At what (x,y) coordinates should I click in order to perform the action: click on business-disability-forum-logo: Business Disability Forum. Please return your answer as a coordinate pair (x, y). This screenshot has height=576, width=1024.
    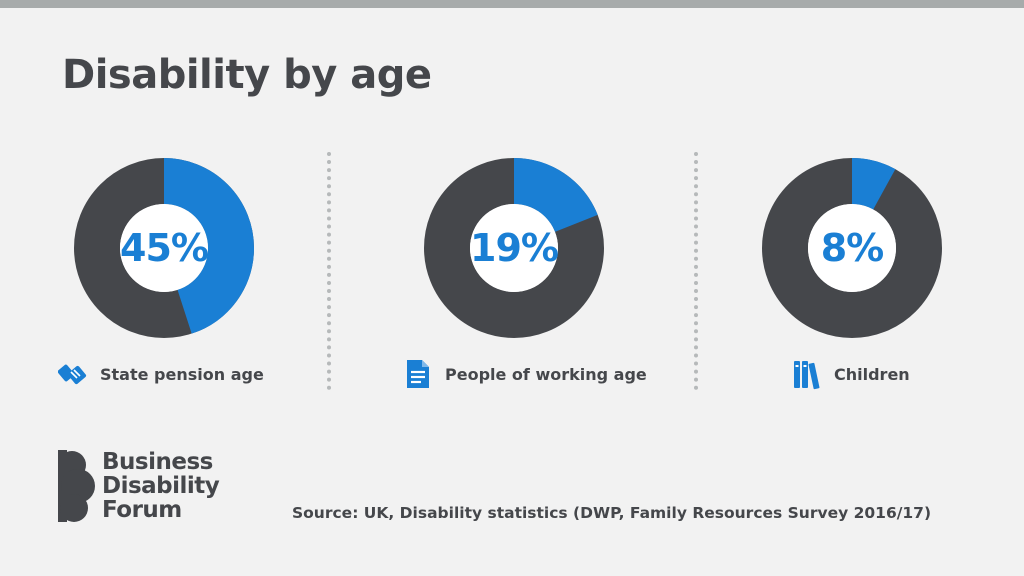
    Looking at the image, I should click on (139, 486).